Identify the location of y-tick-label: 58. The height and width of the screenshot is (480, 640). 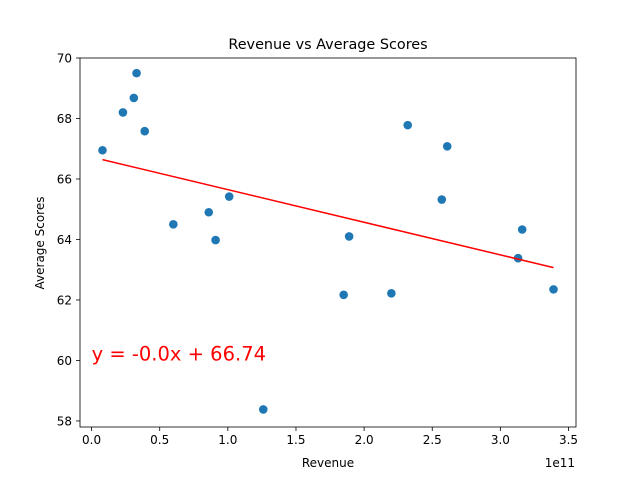
(64, 421).